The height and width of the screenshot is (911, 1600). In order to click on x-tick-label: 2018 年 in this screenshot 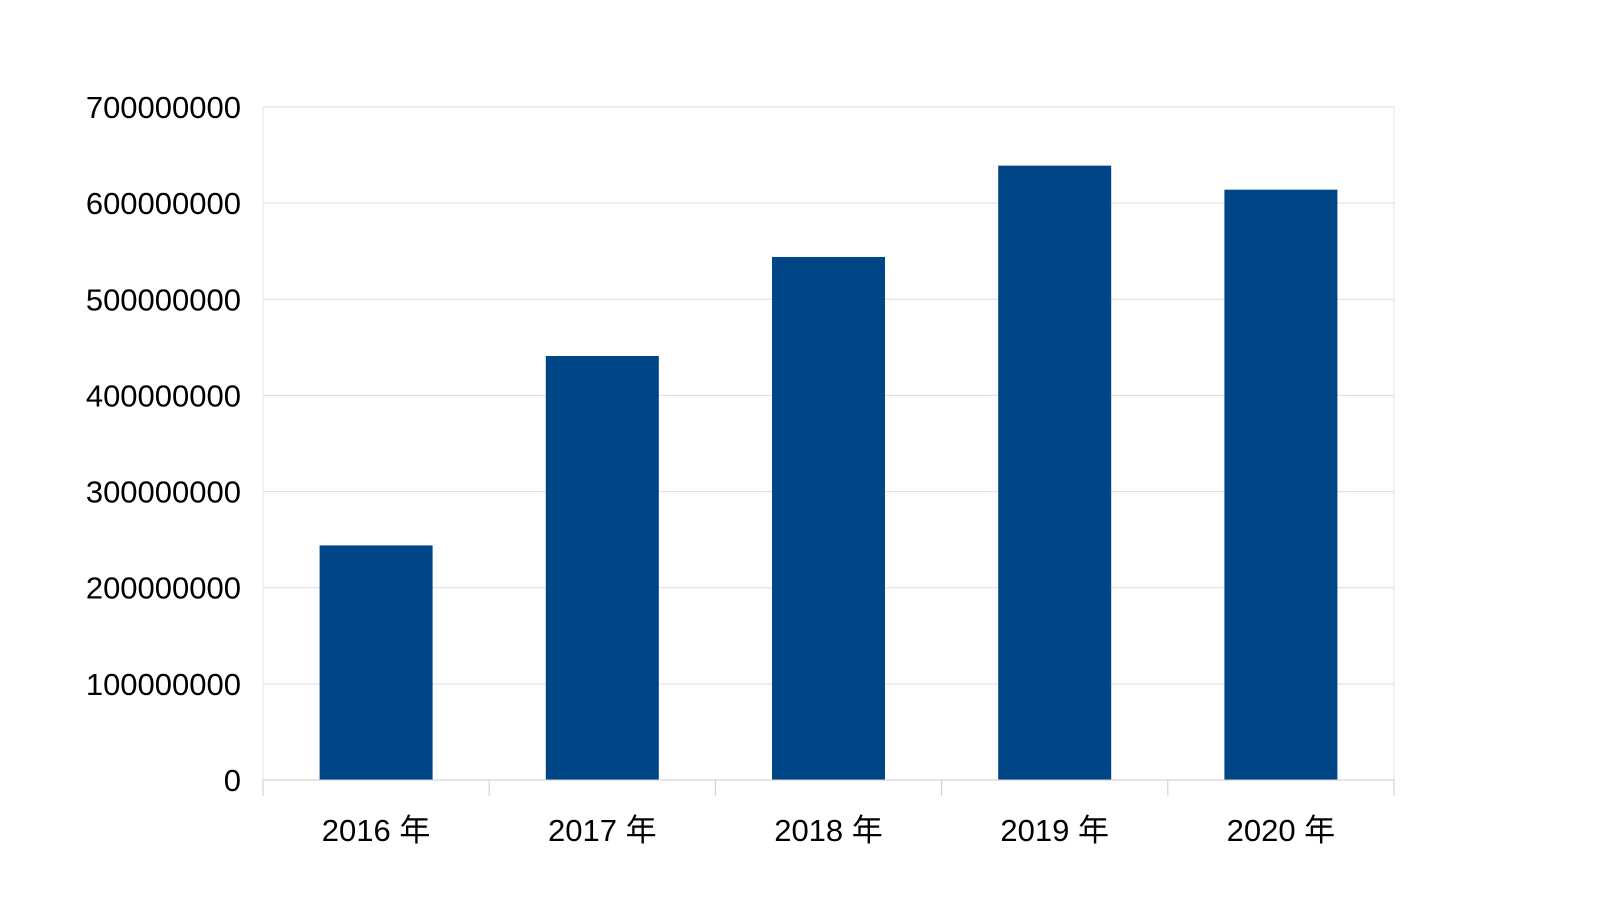, I will do `click(828, 830)`.